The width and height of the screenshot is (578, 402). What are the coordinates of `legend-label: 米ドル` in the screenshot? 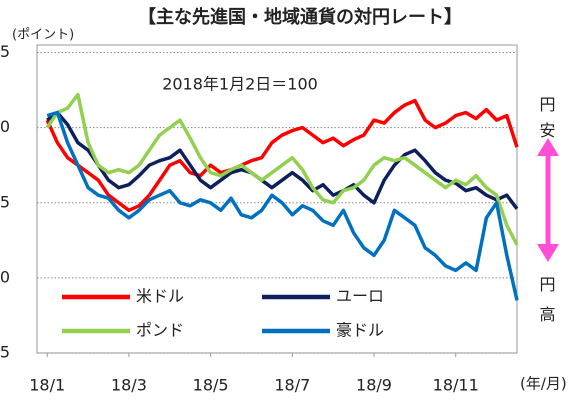 It's located at (160, 296).